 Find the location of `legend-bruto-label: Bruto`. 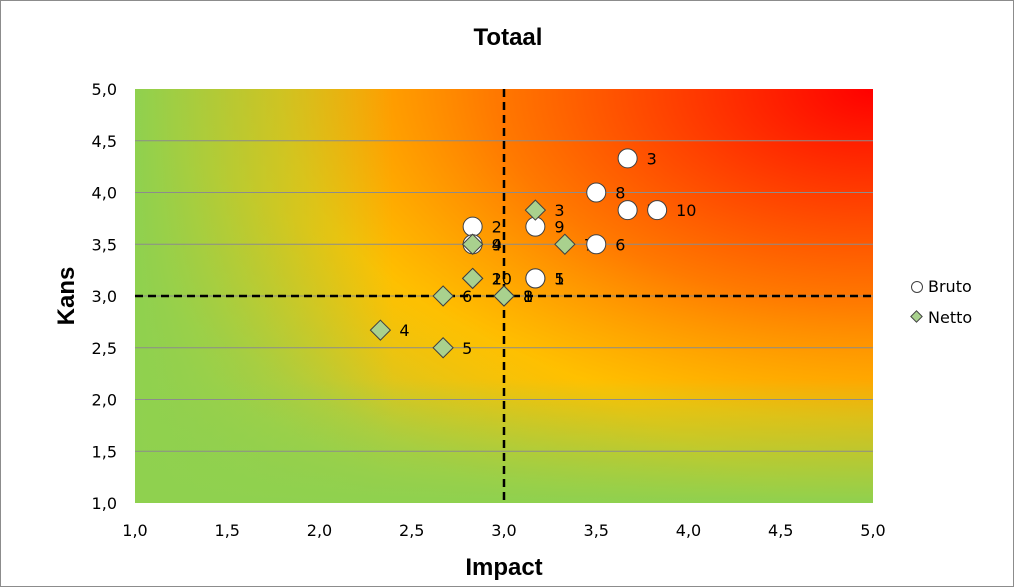

legend-bruto-label: Bruto is located at coordinates (950, 286).